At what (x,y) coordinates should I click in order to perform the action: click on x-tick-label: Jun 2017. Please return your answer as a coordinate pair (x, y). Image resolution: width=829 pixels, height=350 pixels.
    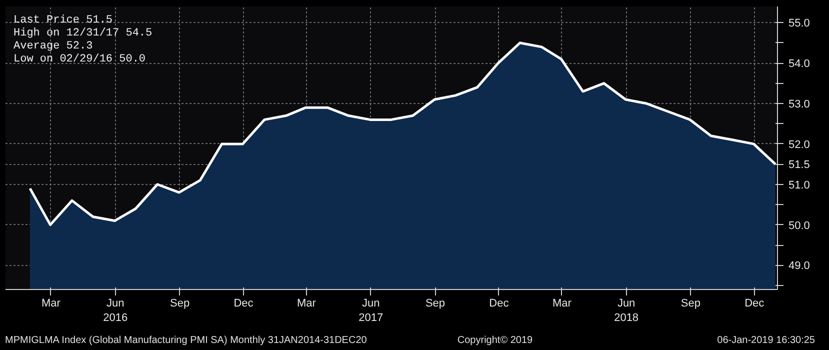
    Looking at the image, I should click on (371, 311).